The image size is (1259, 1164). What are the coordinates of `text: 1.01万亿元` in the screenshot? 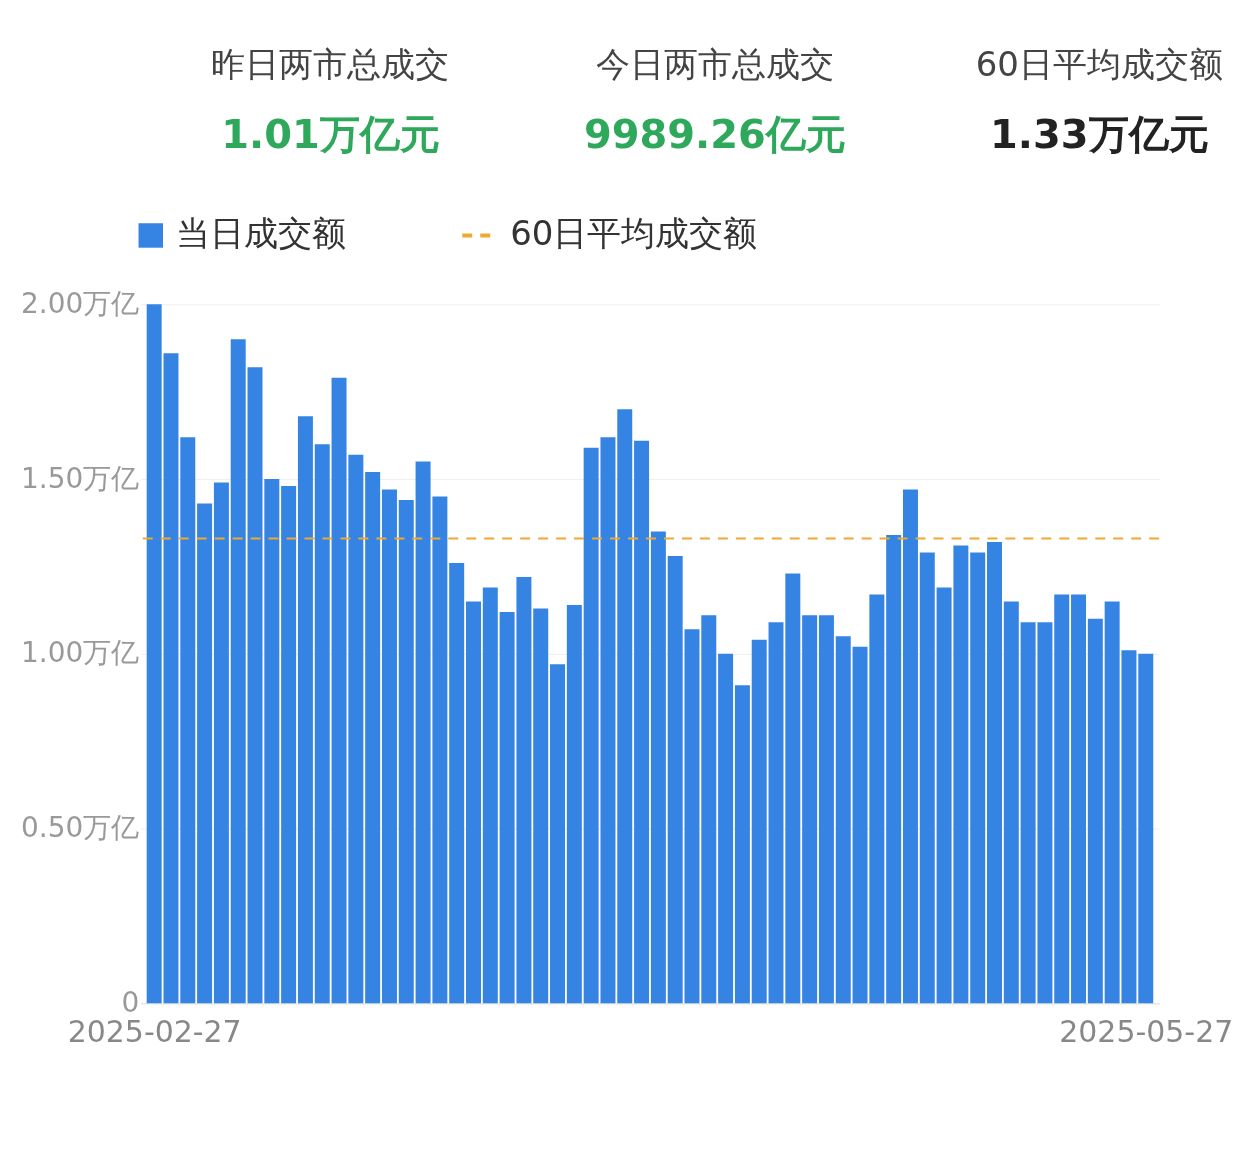 It's located at (330, 133).